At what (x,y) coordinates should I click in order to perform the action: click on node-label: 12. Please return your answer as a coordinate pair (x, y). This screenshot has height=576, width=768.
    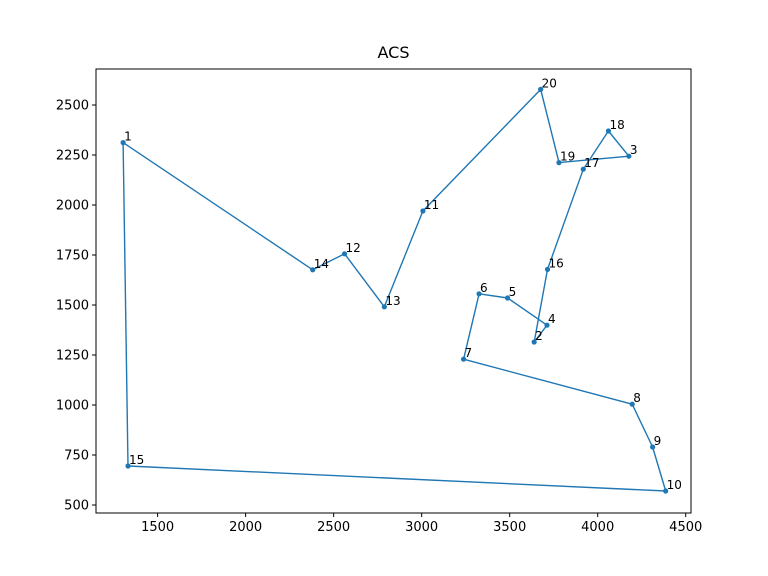
    Looking at the image, I should click on (353, 248).